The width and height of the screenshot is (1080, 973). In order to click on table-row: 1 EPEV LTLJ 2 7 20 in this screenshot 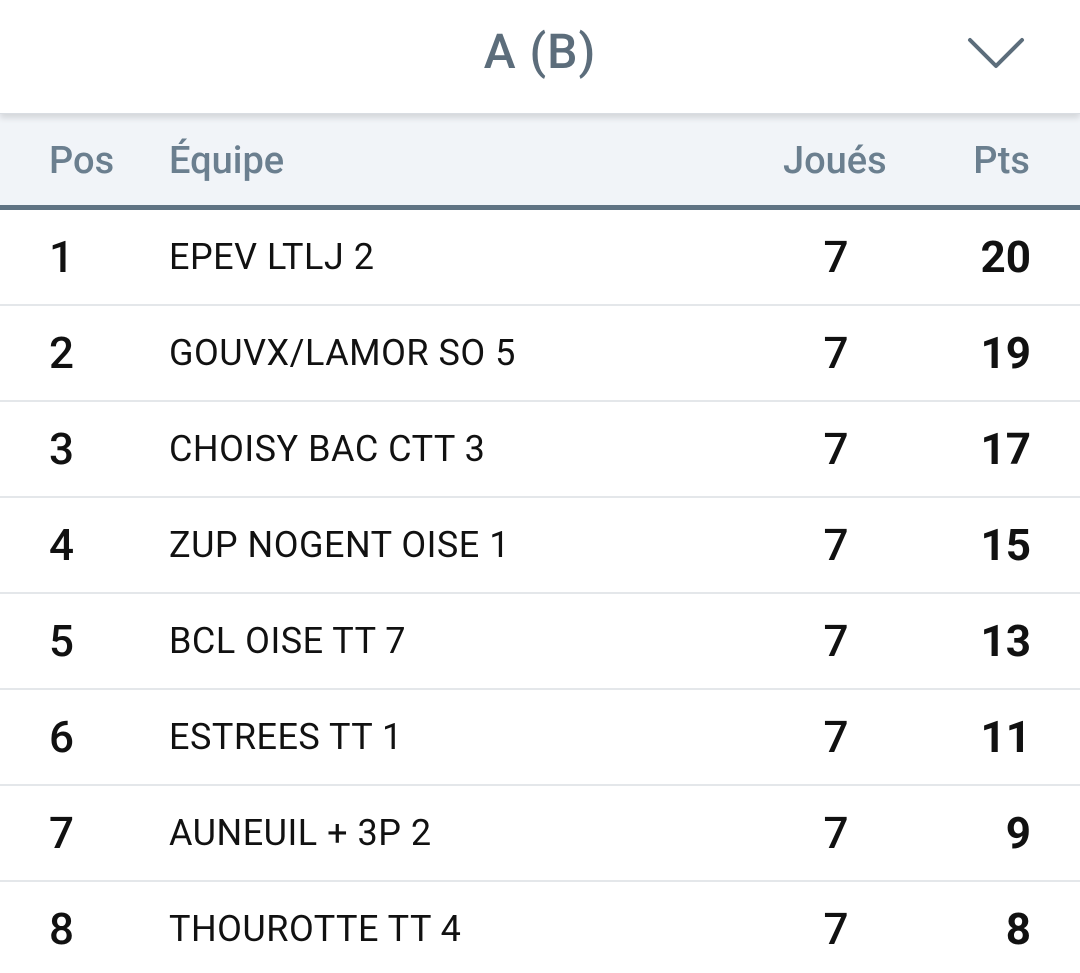, I will do `click(540, 258)`.